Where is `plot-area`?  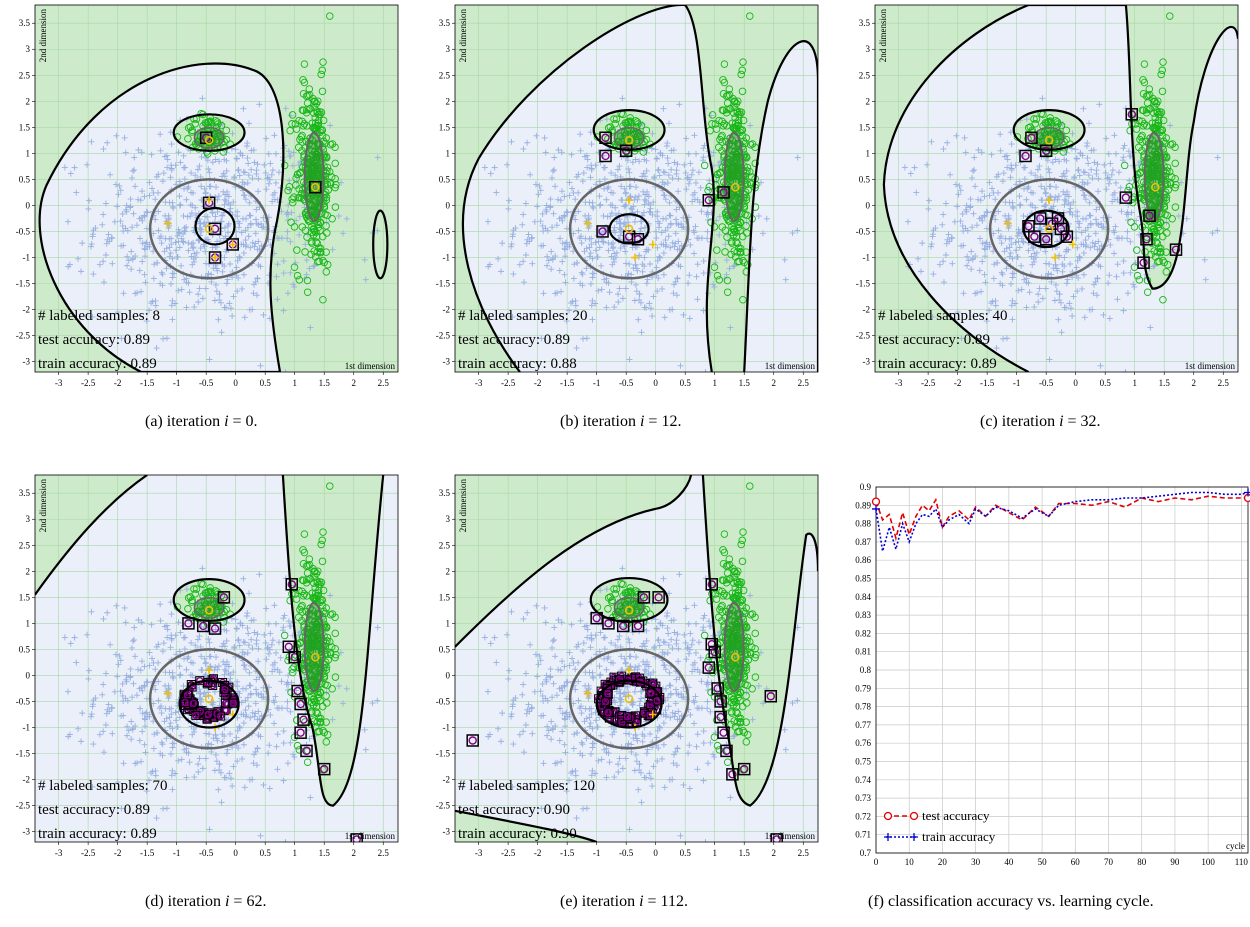 plot-area is located at coordinates (216, 658).